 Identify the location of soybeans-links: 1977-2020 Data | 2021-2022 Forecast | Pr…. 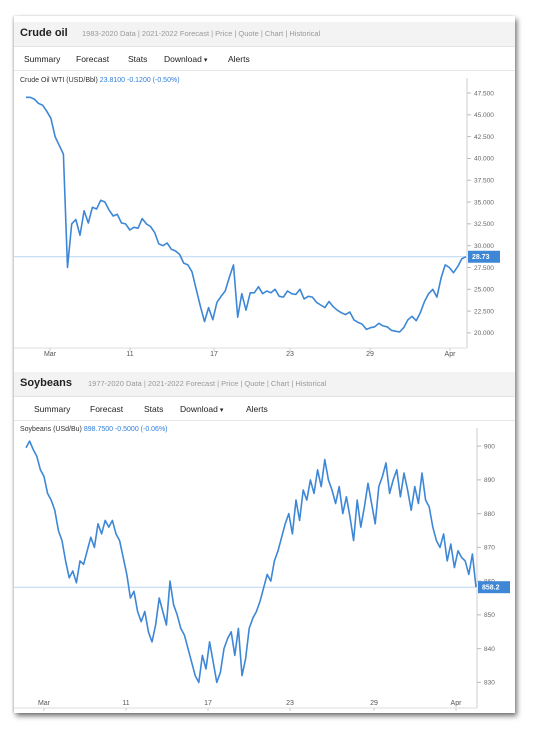
(207, 383).